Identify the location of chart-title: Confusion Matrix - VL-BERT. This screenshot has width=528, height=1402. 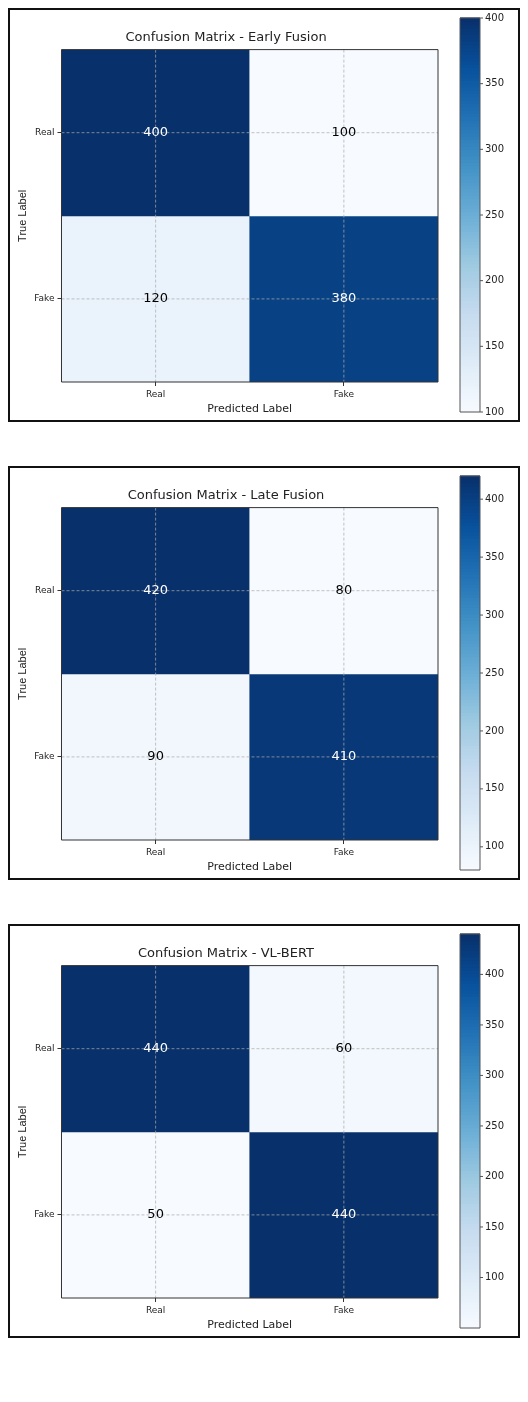
(226, 953).